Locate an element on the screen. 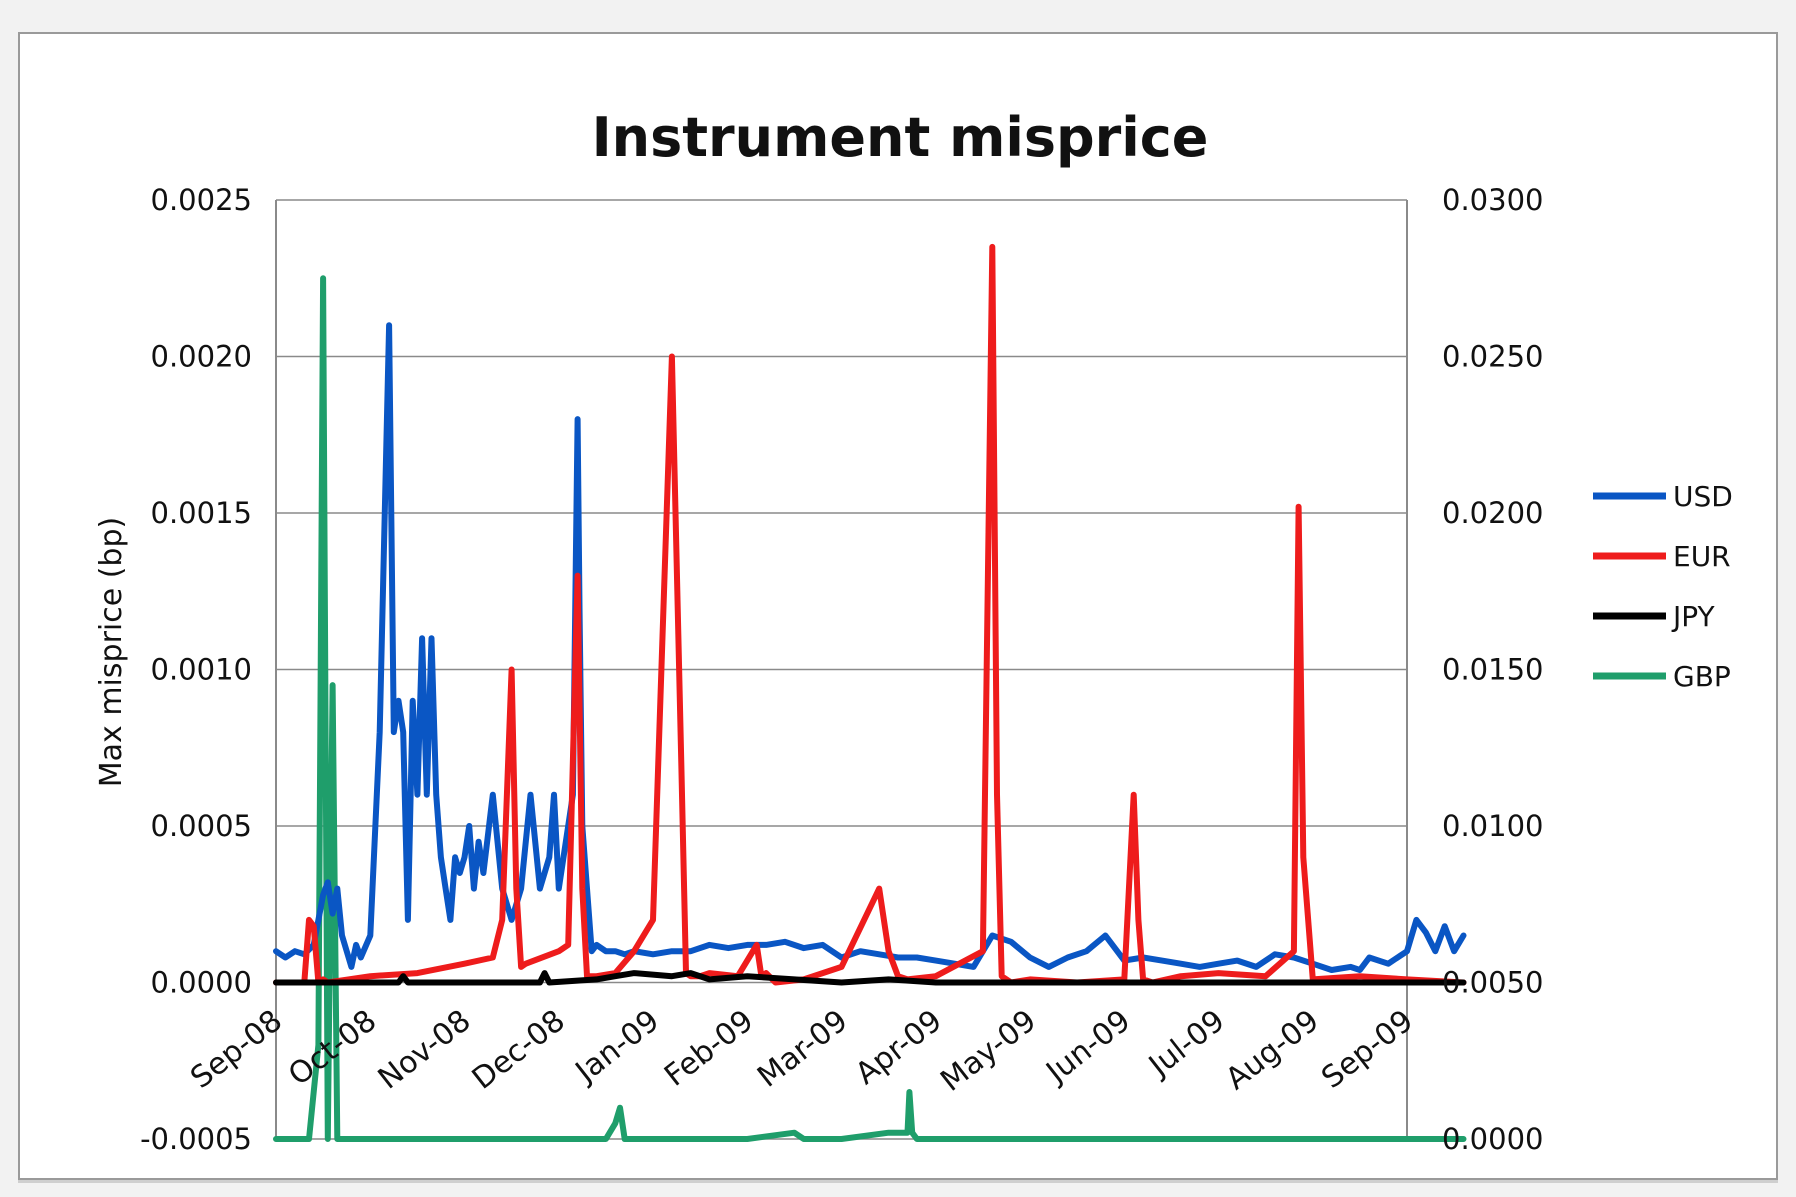  x-tick-label: Jul-09 is located at coordinates (1186, 1043).